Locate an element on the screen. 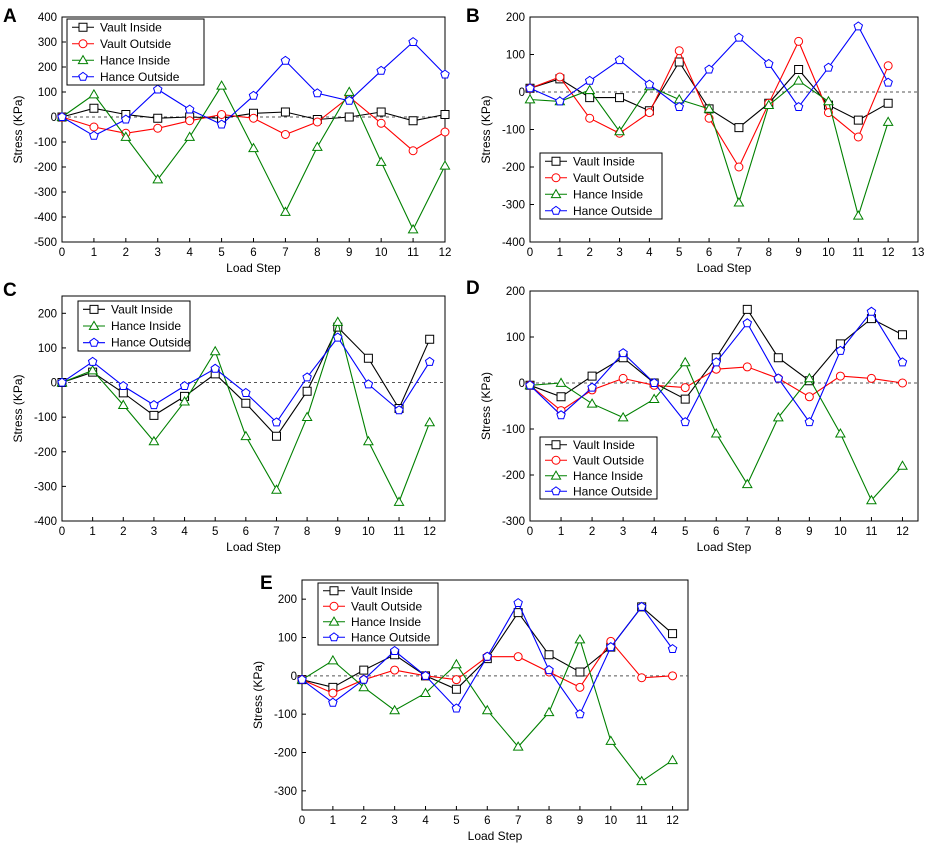 The height and width of the screenshot is (844, 927). panel-letter: A is located at coordinates (10, 16).